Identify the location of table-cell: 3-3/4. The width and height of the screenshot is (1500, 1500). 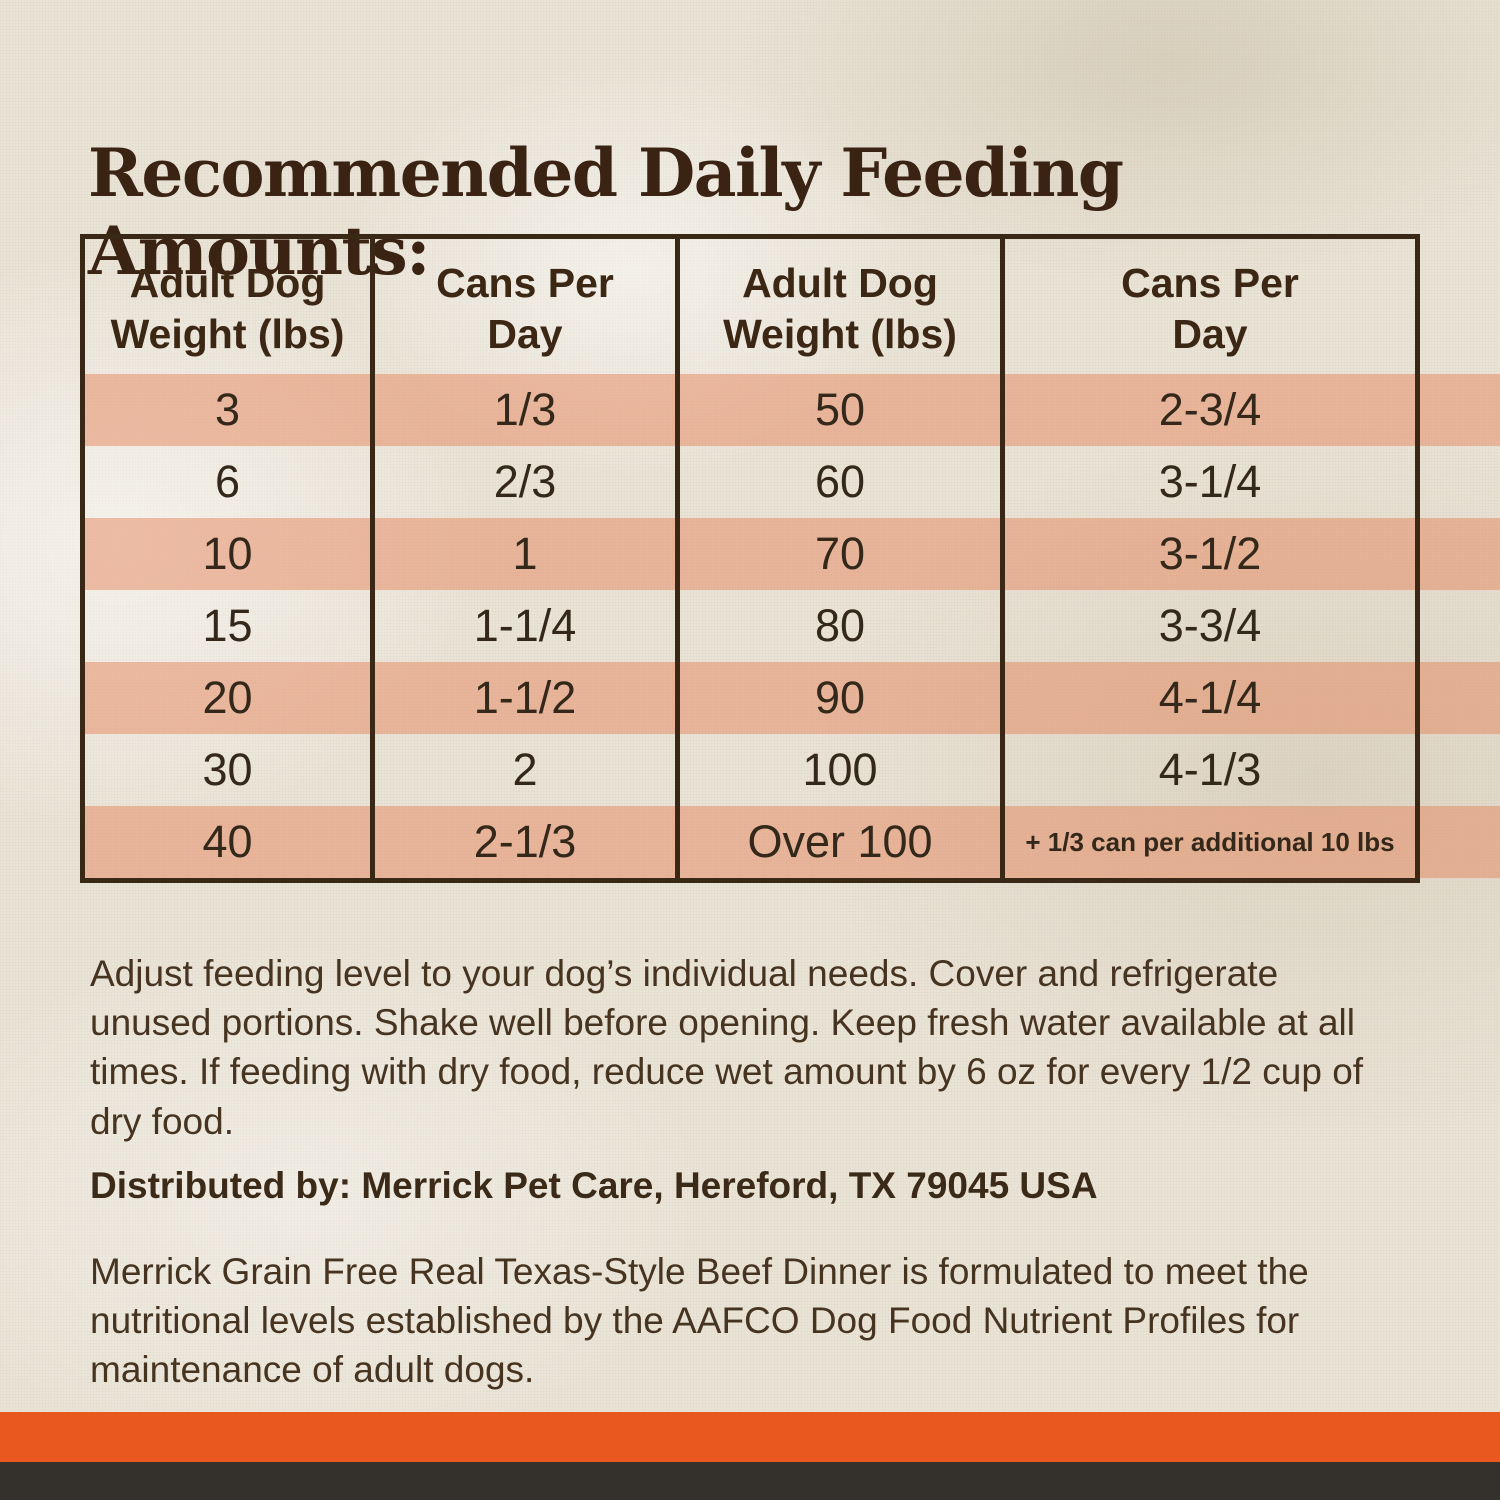
(1210, 625).